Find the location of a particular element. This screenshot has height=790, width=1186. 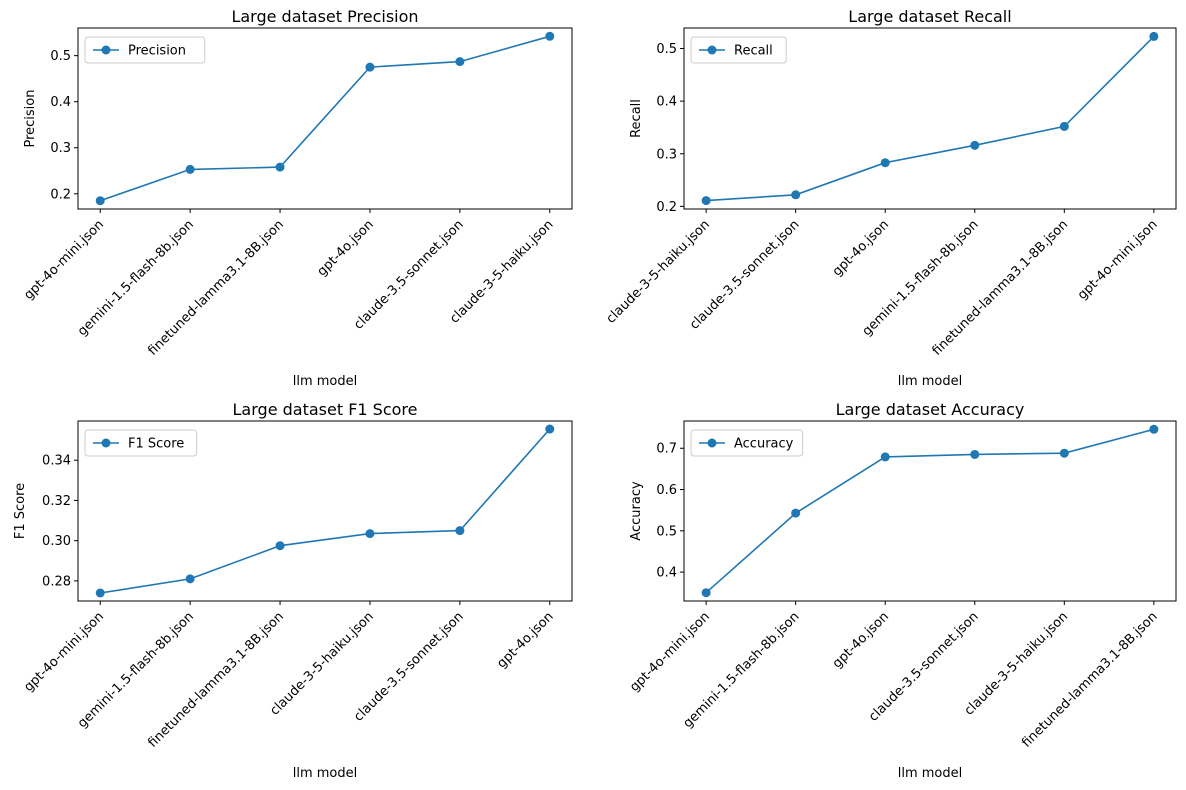

legend-label: Precision is located at coordinates (157, 51).